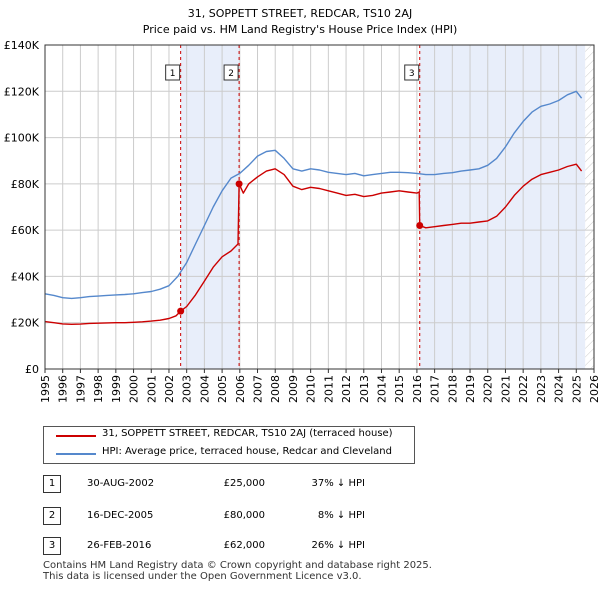  I want to click on x-tick-label: 2026, so click(594, 389).